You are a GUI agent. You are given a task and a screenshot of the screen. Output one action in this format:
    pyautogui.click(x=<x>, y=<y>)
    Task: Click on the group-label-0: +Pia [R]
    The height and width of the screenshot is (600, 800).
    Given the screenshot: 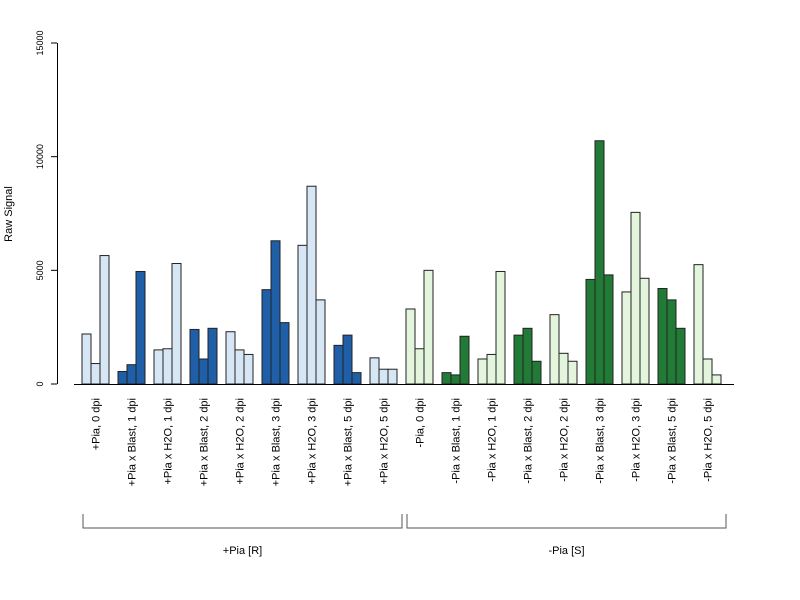 What is the action you would take?
    pyautogui.click(x=242, y=551)
    